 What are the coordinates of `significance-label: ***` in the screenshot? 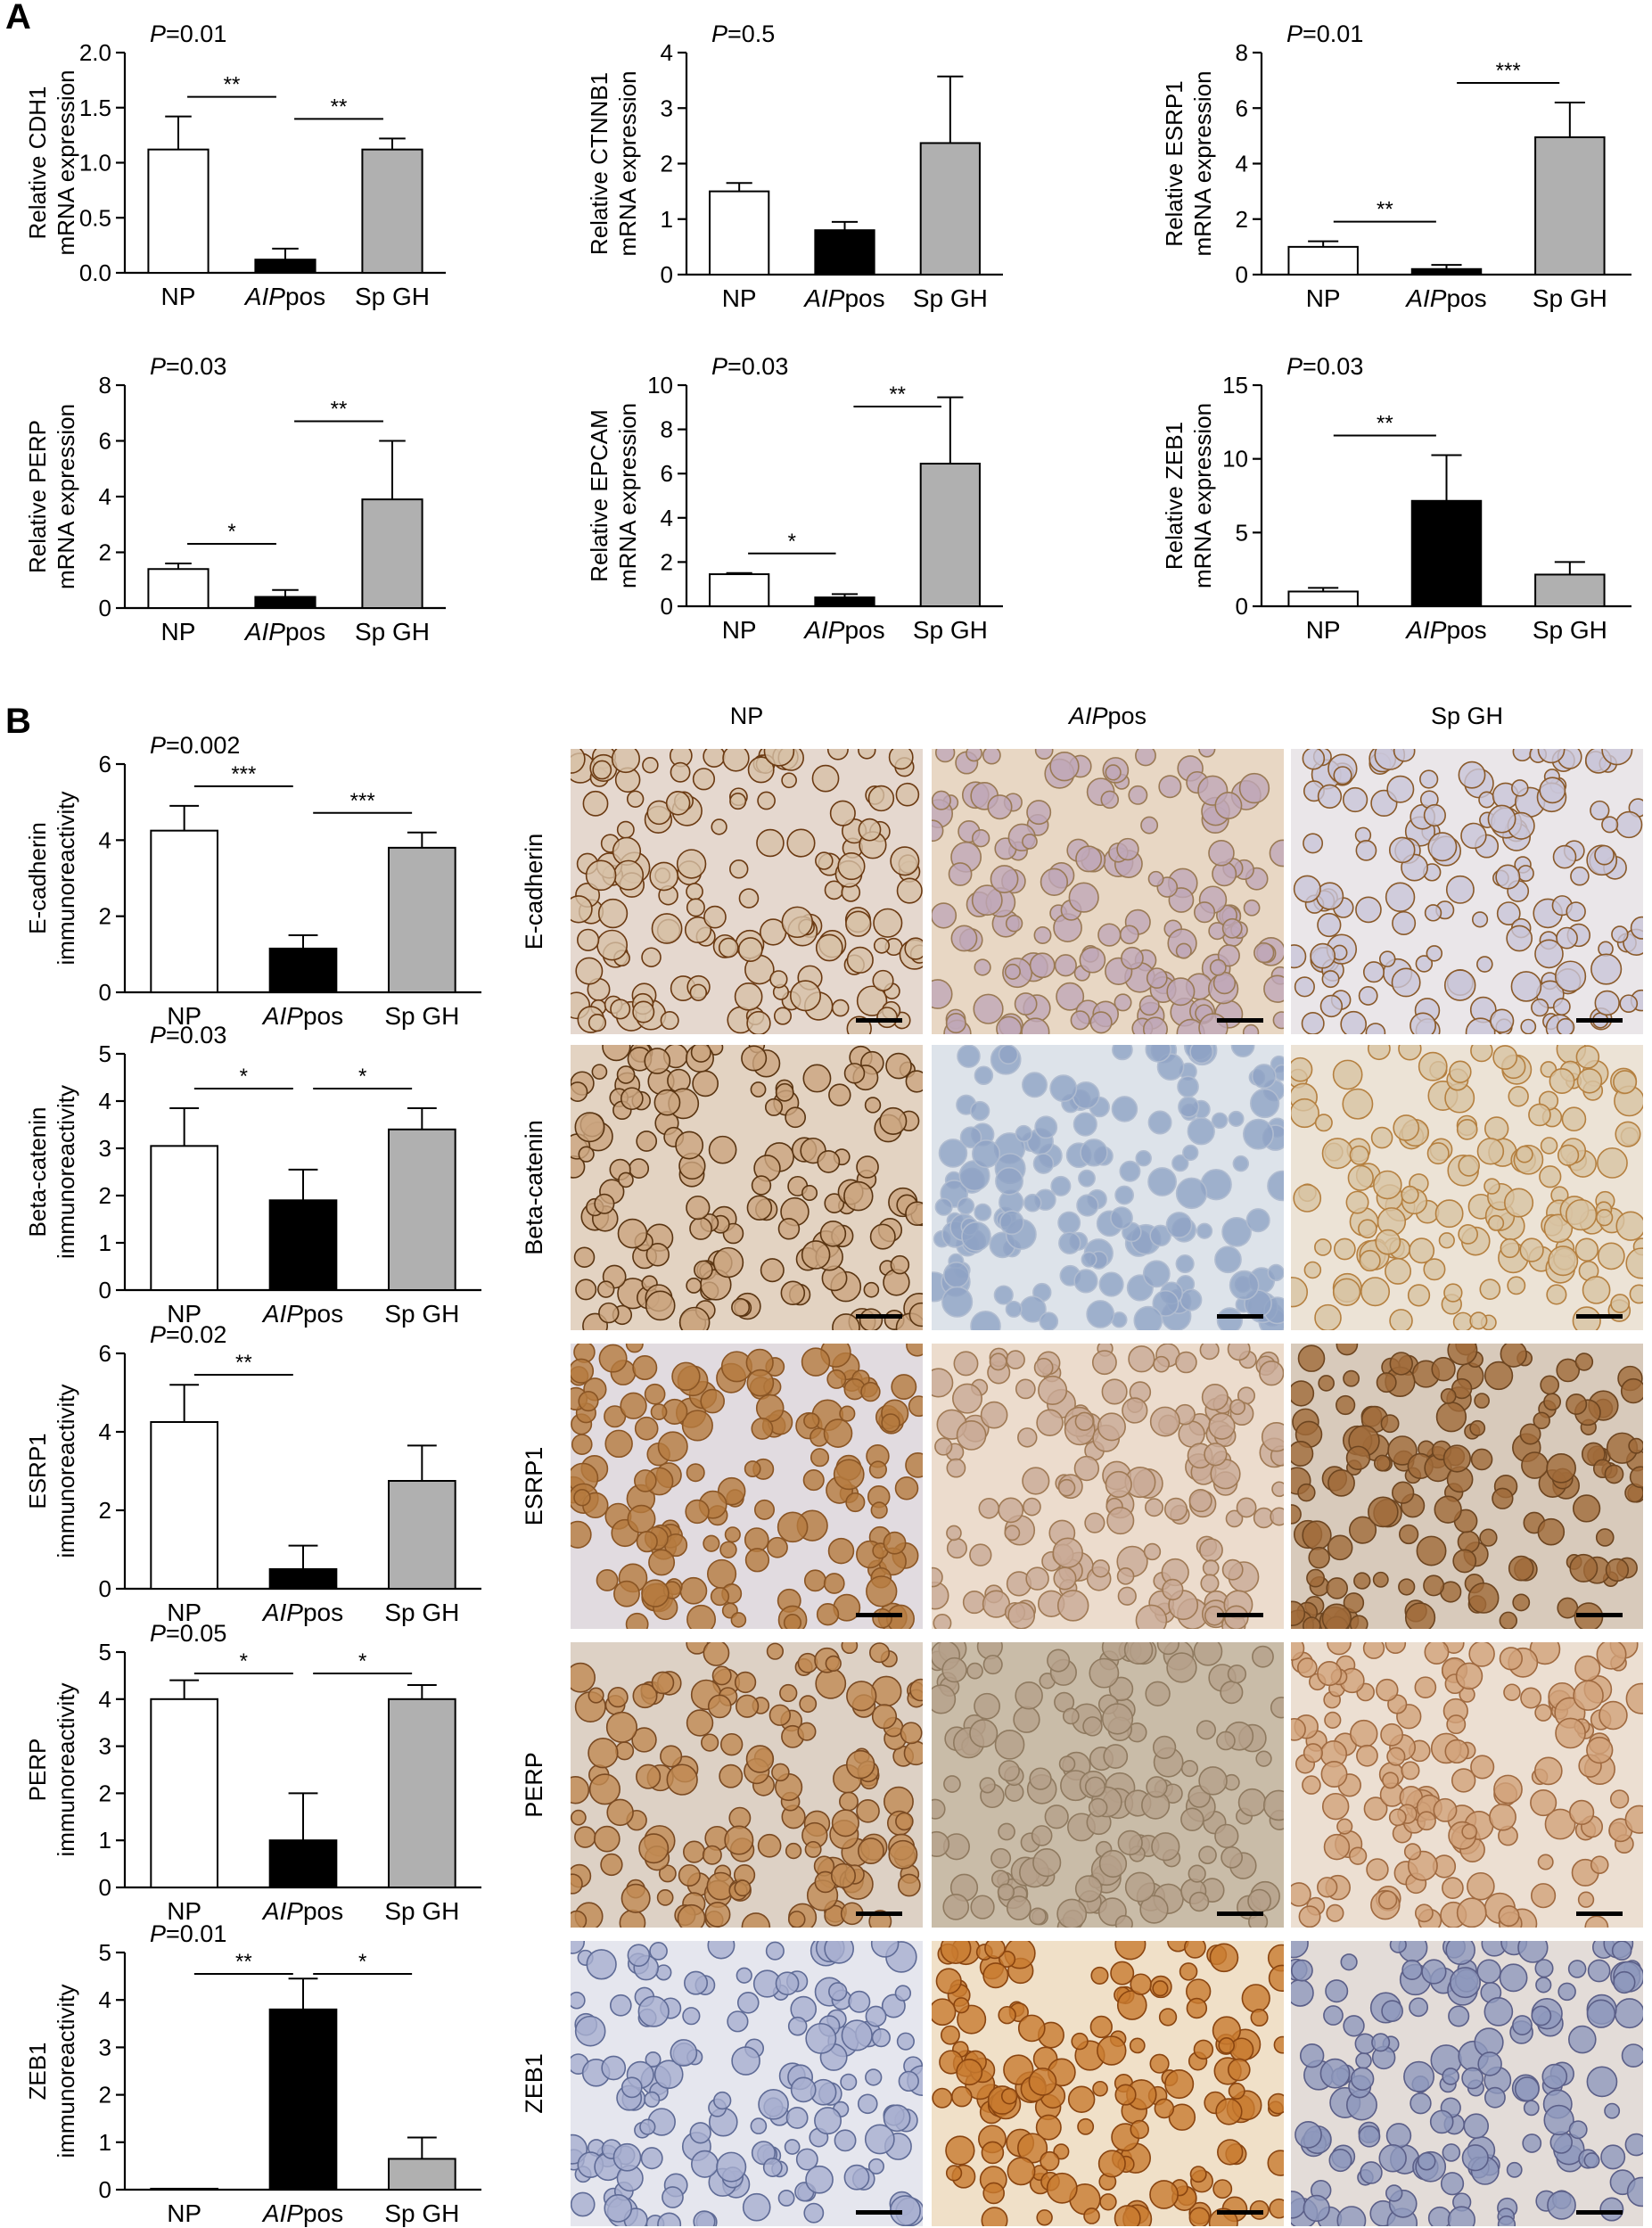 It's located at (1508, 71).